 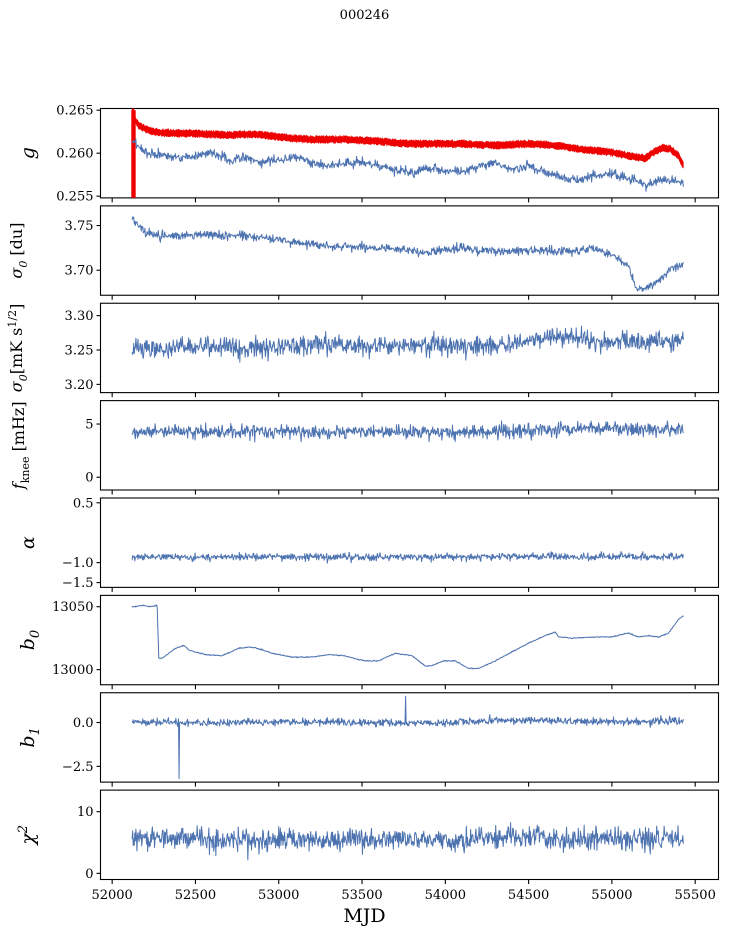 What do you see at coordinates (611, 895) in the screenshot?
I see `x-tick-label: 55000` at bounding box center [611, 895].